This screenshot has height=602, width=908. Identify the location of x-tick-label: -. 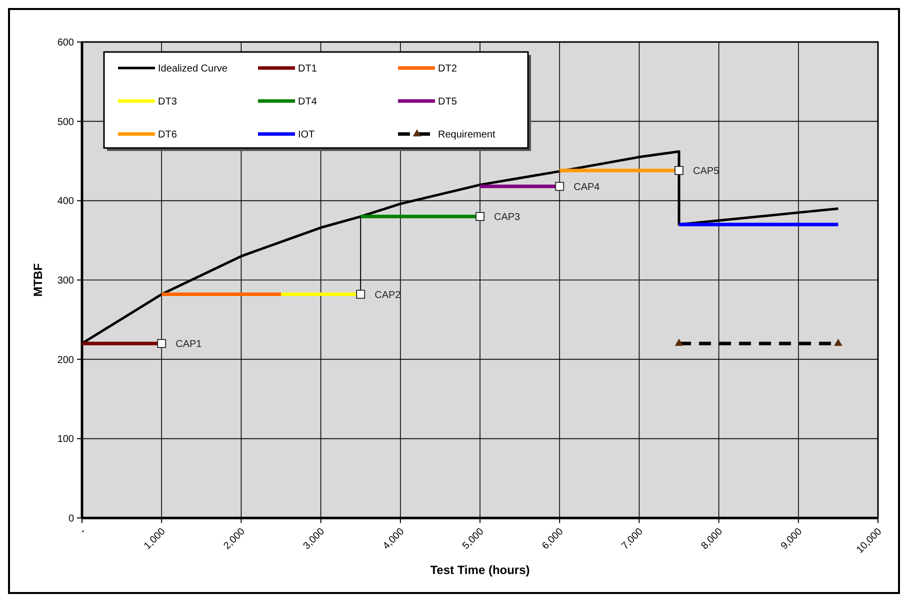
(83, 531).